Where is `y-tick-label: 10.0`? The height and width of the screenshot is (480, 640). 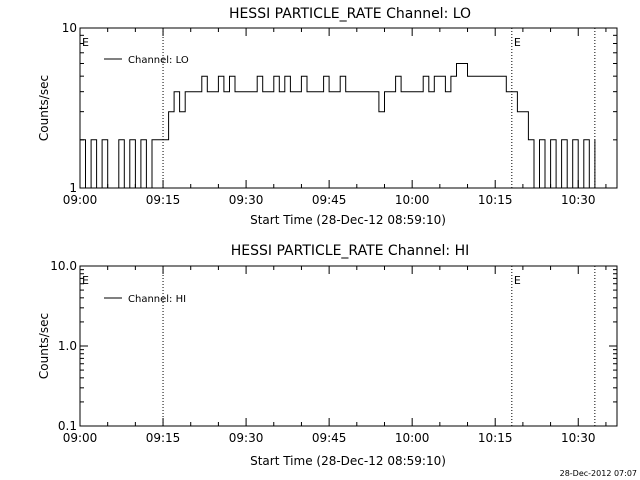
y-tick-label: 10.0 is located at coordinates (63, 266).